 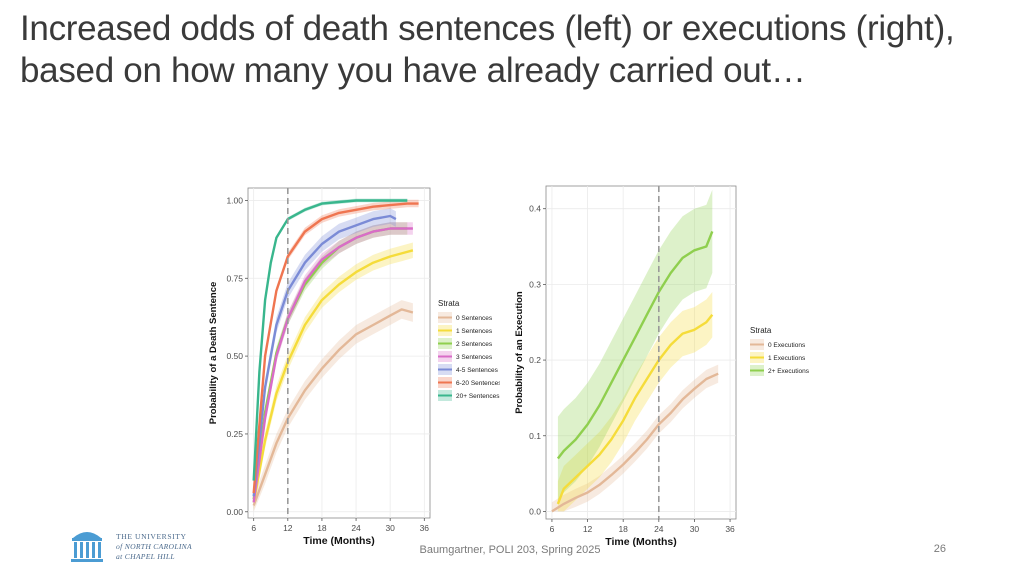 I want to click on plot-panel, so click(x=641, y=352).